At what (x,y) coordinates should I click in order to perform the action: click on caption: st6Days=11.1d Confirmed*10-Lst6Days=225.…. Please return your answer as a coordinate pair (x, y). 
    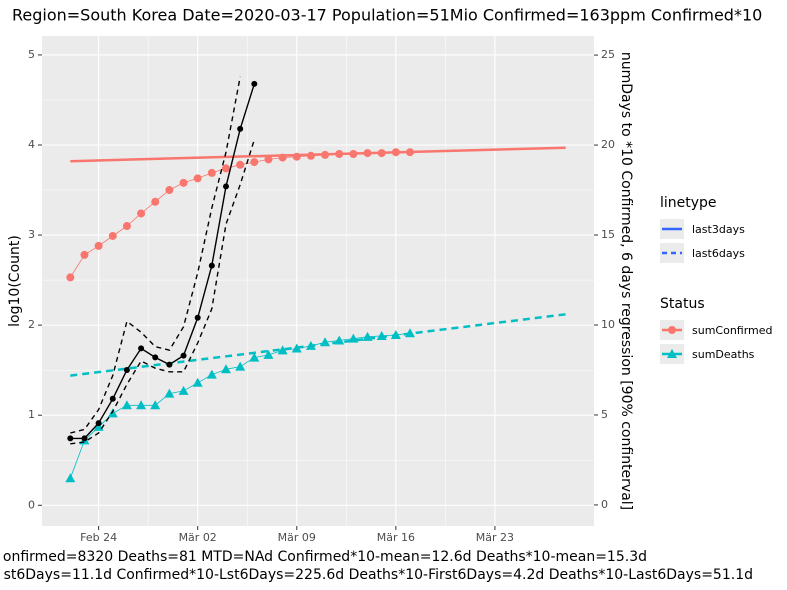
    Looking at the image, I should click on (378, 575).